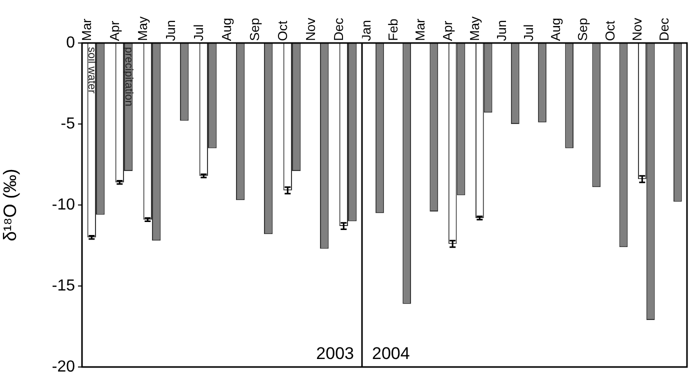 The image size is (689, 372). I want to click on annotation: 2003, so click(335, 354).